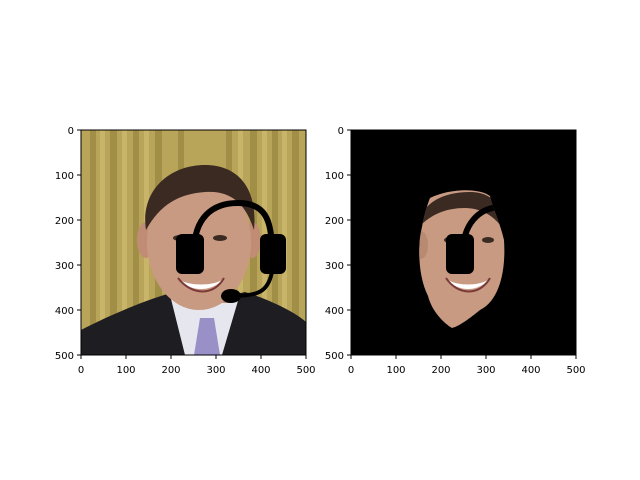 This screenshot has height=480, width=640. I want to click on right-x-axis: 0 100 200 300 400 500, so click(467, 365).